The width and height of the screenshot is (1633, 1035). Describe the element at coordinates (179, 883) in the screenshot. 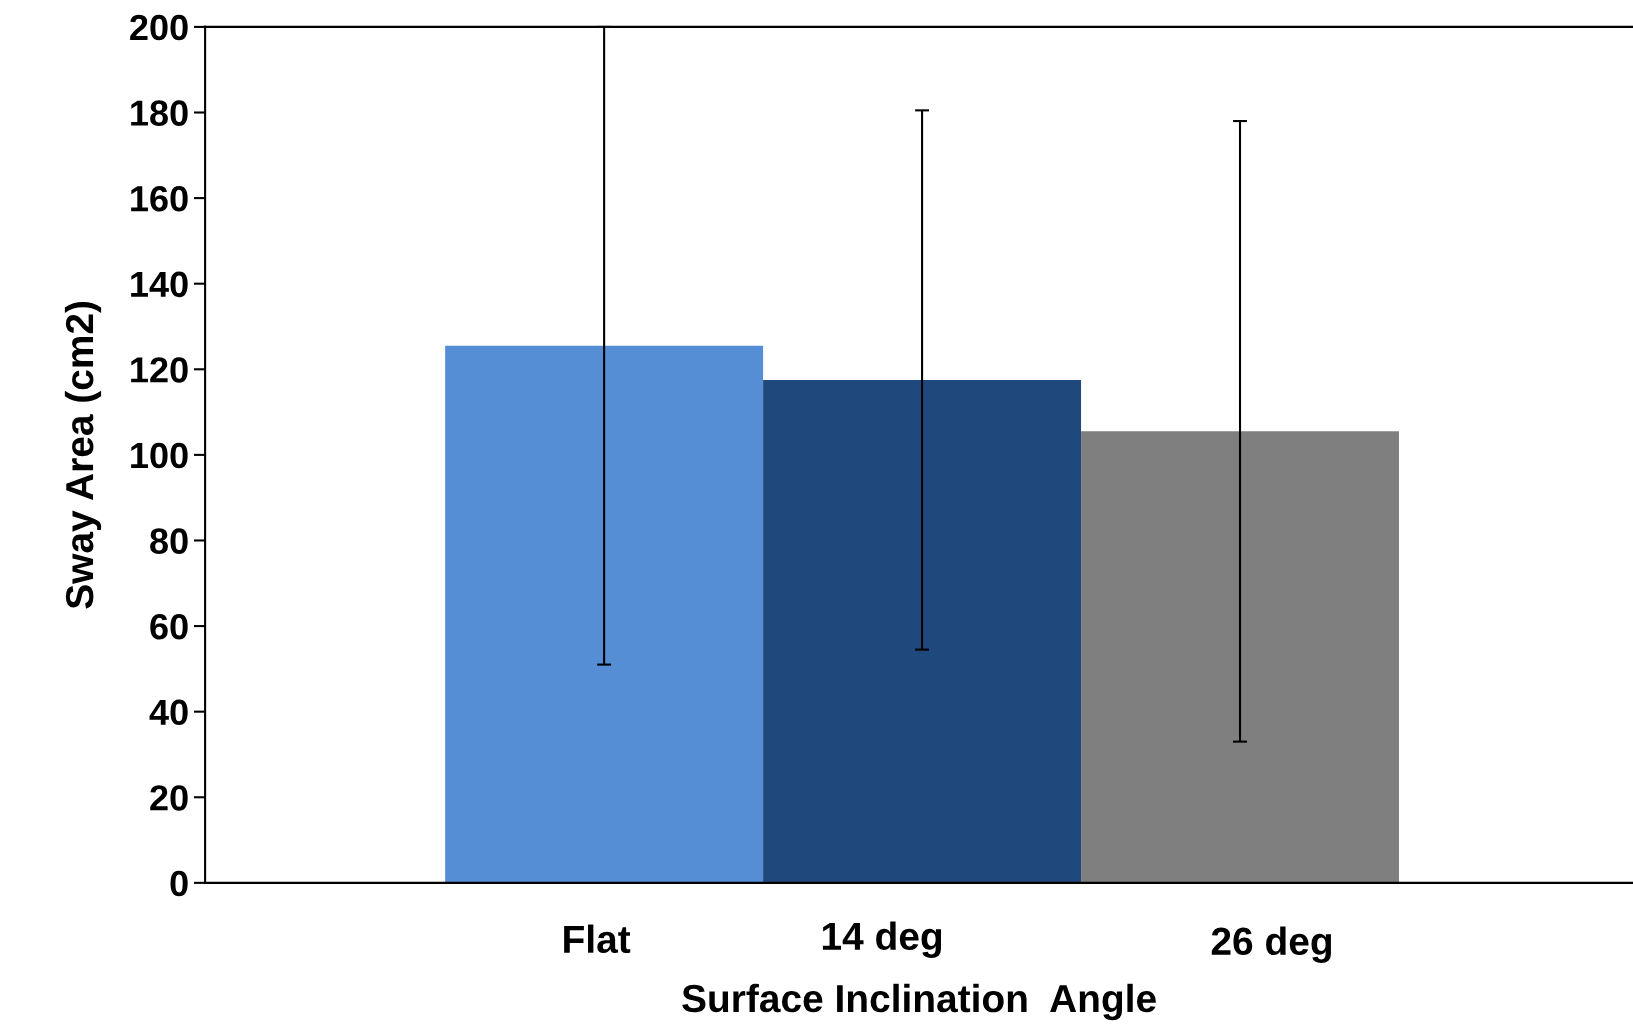

I see `y-tick-label: 0` at that location.